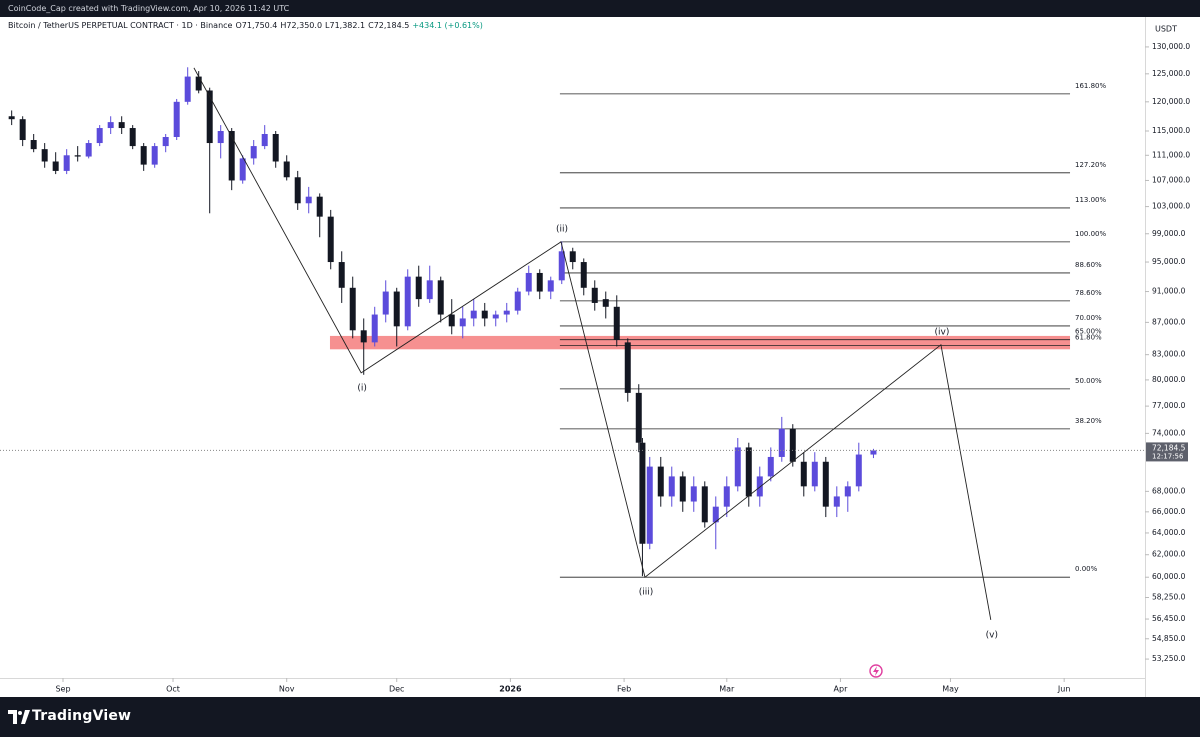 This screenshot has height=737, width=1200. Describe the element at coordinates (1088, 293) in the screenshot. I see `fib-label: 78.60%` at that location.